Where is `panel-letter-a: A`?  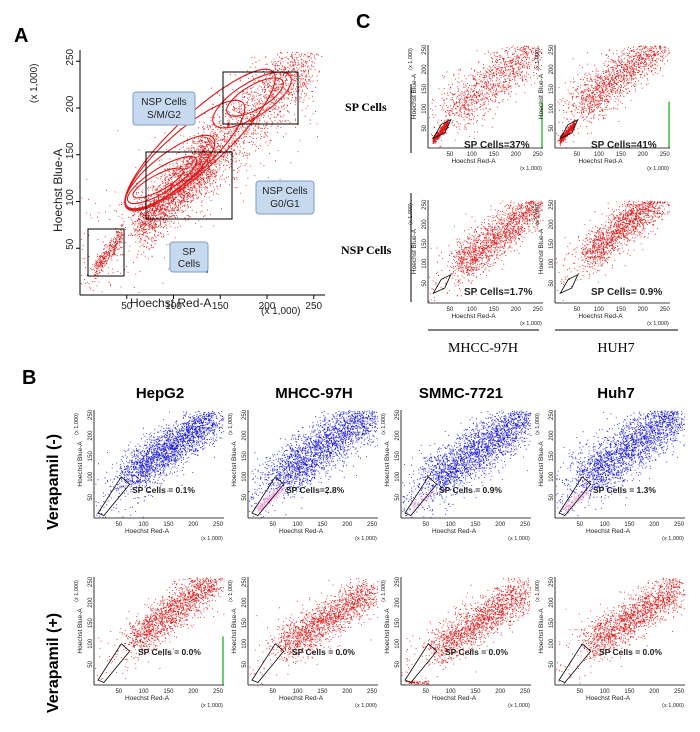 panel-letter-a: A is located at coordinates (21, 36).